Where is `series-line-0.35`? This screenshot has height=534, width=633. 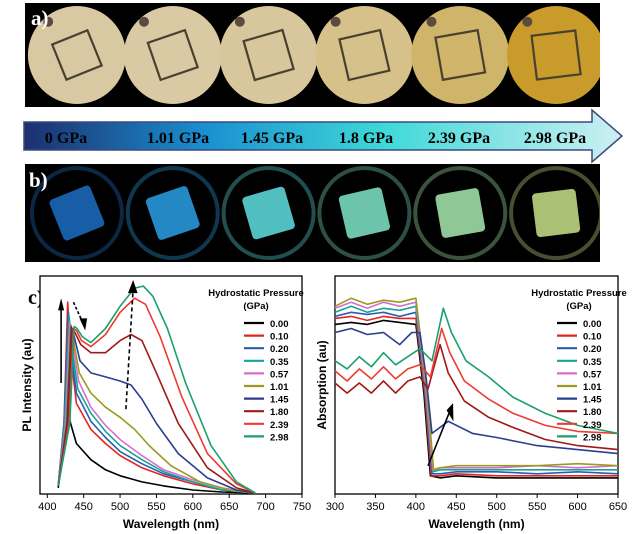
series-line-0.35 is located at coordinates (156, 404).